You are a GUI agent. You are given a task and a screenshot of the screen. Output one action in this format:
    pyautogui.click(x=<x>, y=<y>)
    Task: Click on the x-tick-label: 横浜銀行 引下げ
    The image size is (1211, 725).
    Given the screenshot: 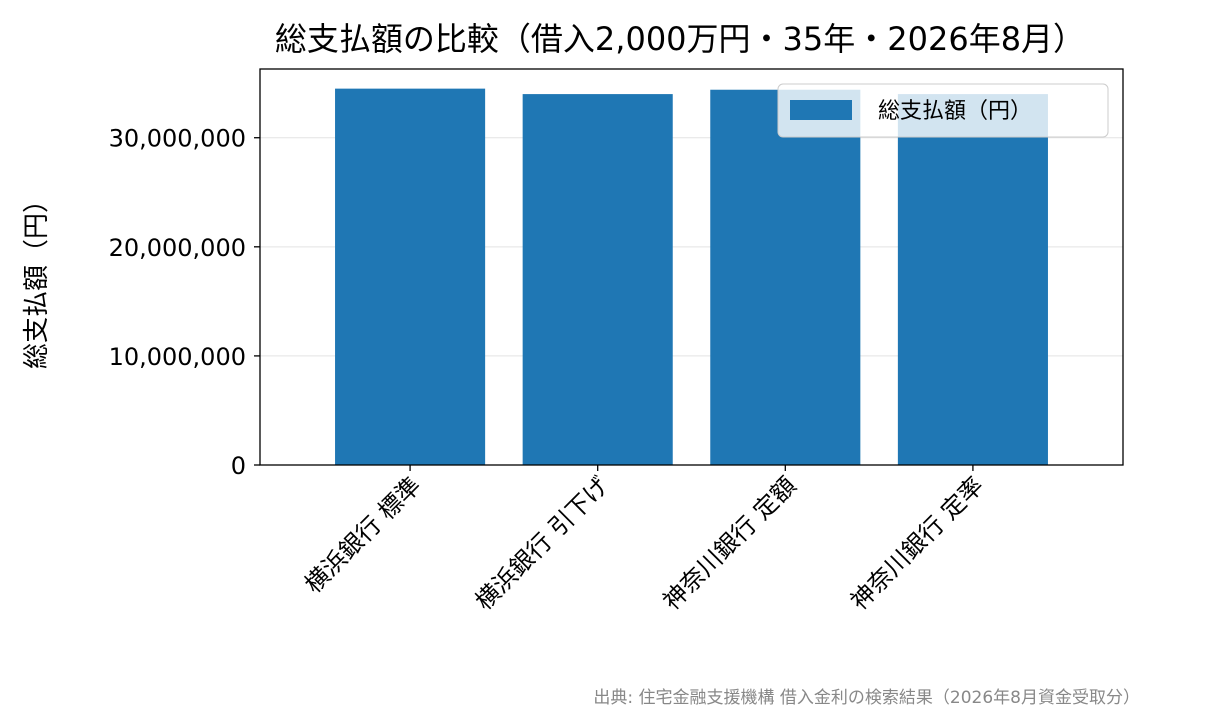 What is the action you would take?
    pyautogui.click(x=542, y=543)
    